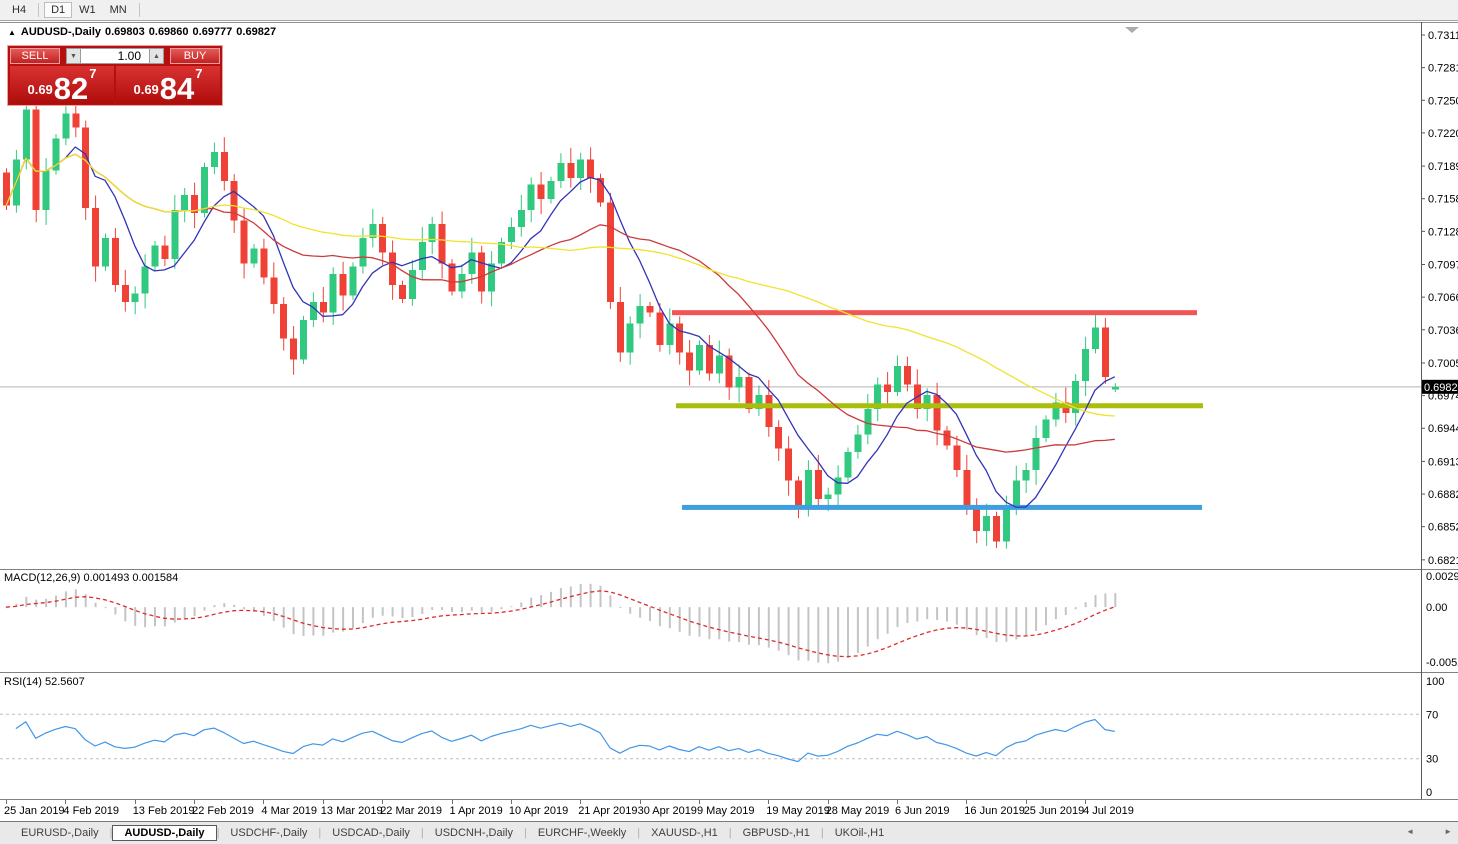 The width and height of the screenshot is (1458, 844). I want to click on chart-tab-xauusd-h1: XAUUSD-,H1, so click(684, 833).